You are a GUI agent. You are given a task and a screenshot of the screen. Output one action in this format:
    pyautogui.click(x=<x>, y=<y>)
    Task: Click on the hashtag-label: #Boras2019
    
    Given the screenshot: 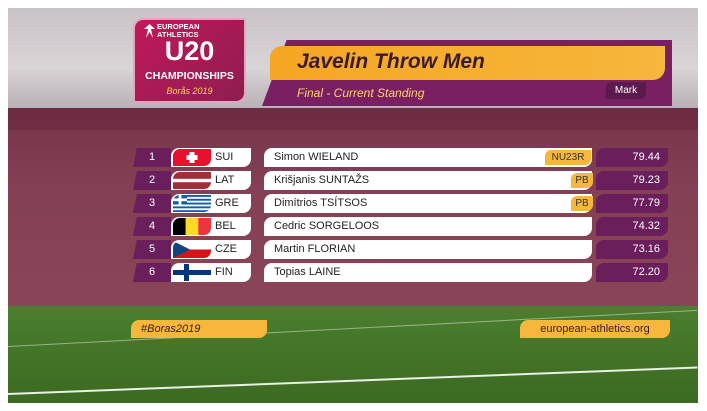 What is the action you would take?
    pyautogui.click(x=199, y=329)
    